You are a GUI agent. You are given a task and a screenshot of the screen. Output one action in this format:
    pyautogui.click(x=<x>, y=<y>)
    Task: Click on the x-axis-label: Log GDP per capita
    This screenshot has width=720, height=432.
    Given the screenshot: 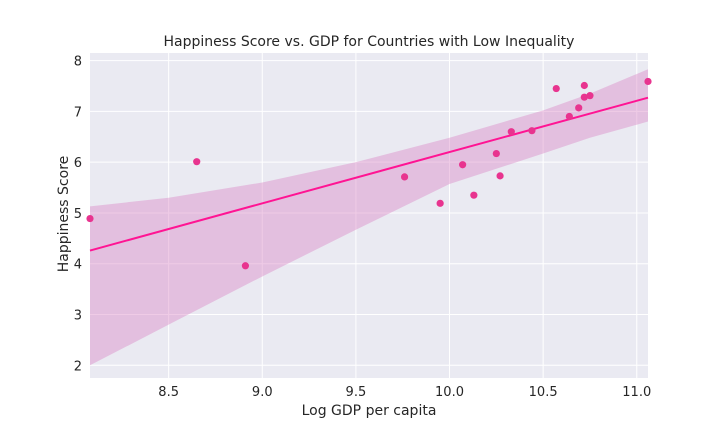 What is the action you would take?
    pyautogui.click(x=369, y=411)
    